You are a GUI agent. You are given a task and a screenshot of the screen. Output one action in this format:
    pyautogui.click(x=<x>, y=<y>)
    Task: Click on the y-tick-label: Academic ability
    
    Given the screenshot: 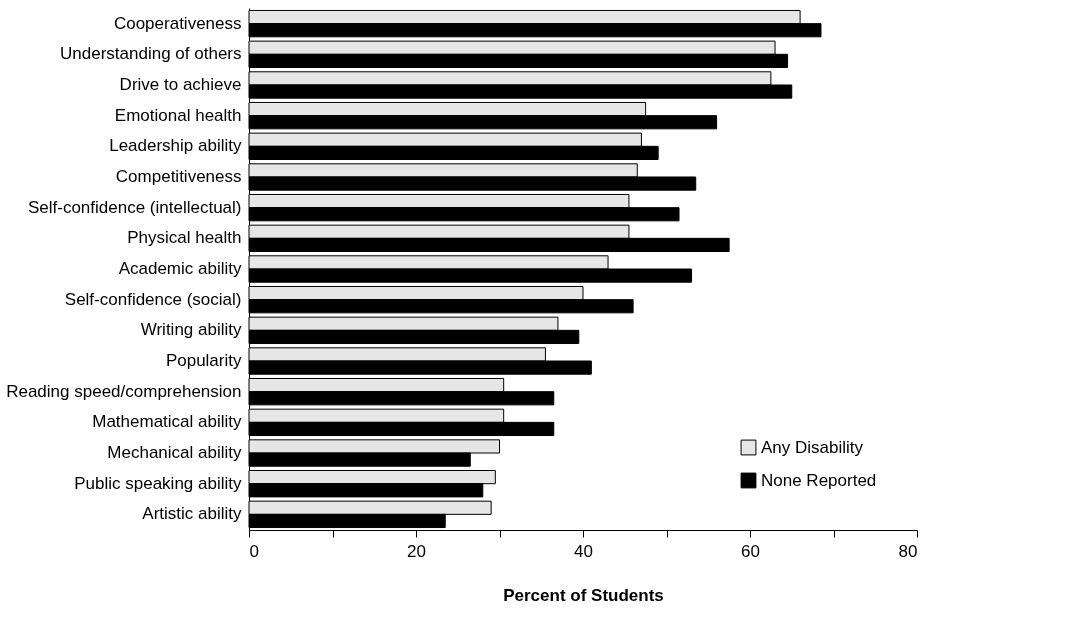 What is the action you would take?
    pyautogui.click(x=180, y=268)
    